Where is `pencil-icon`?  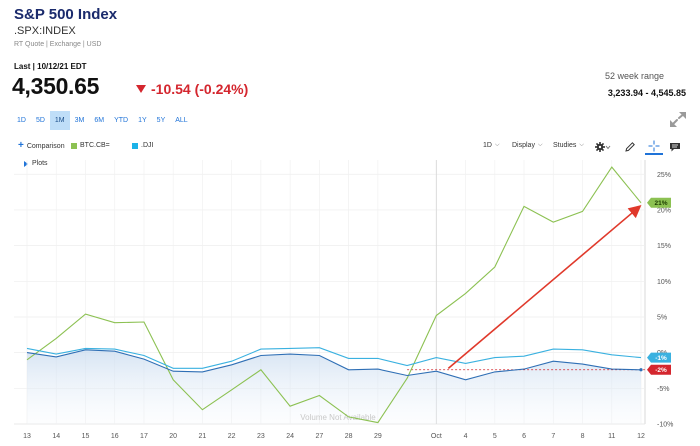 pencil-icon is located at coordinates (630, 147).